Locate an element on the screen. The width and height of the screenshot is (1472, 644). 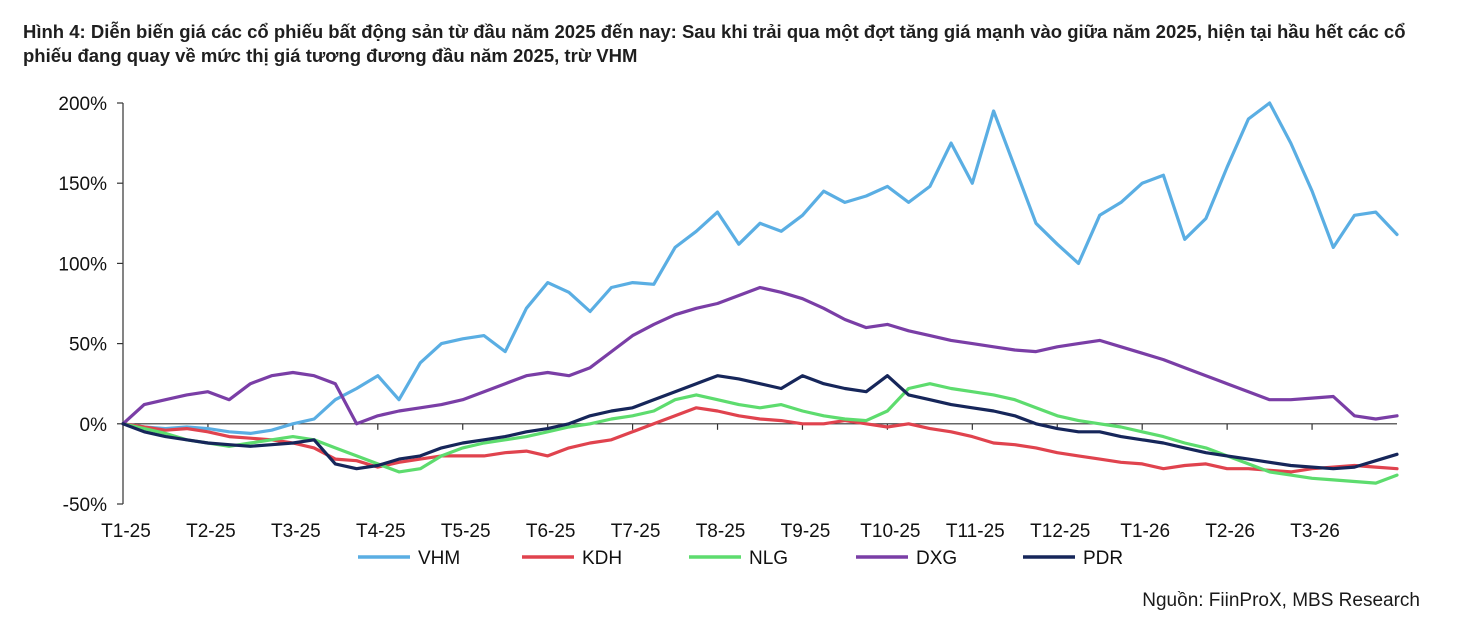
x-tick-label: T2-25 is located at coordinates (211, 531).